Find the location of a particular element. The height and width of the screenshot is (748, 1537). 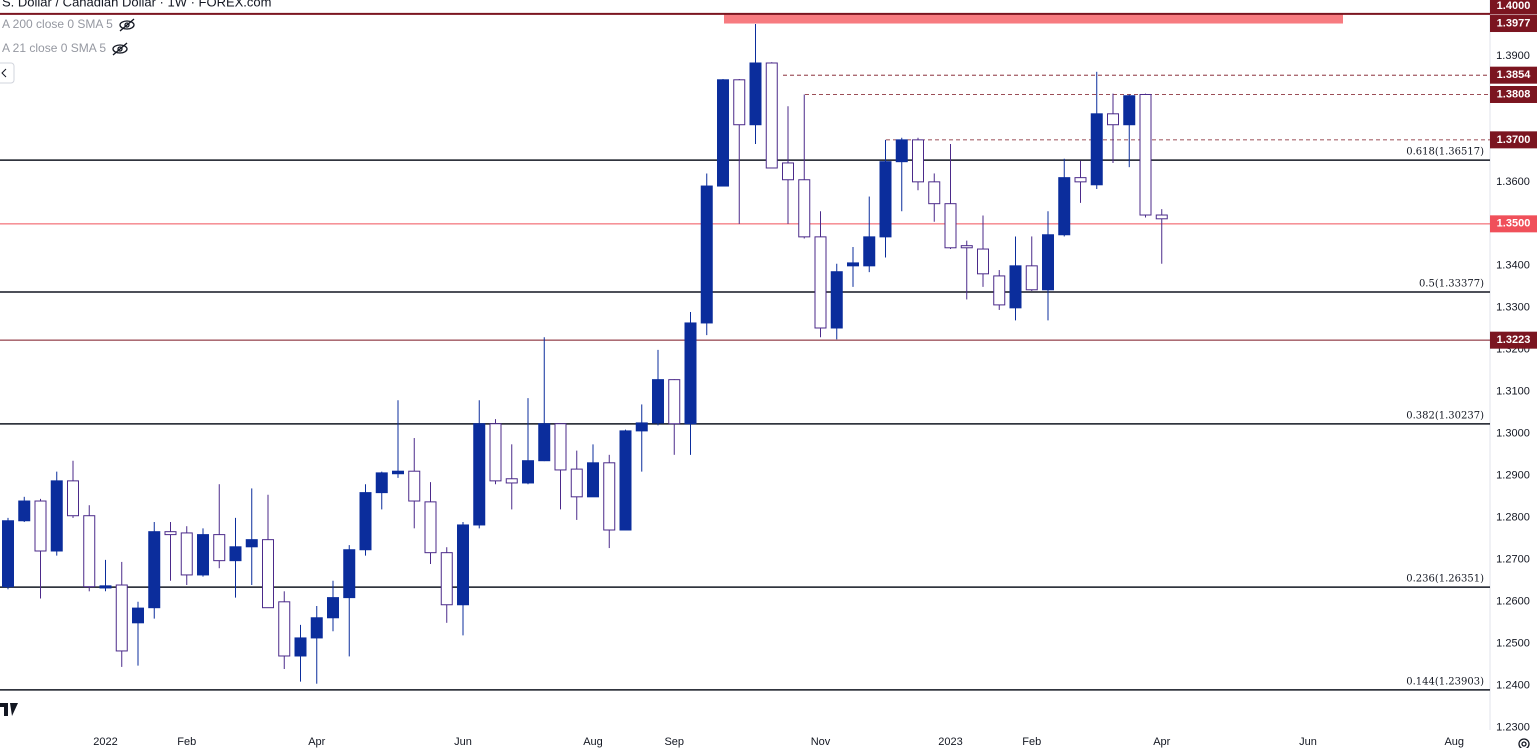

y-tick-label: 1.2600 is located at coordinates (1513, 602).